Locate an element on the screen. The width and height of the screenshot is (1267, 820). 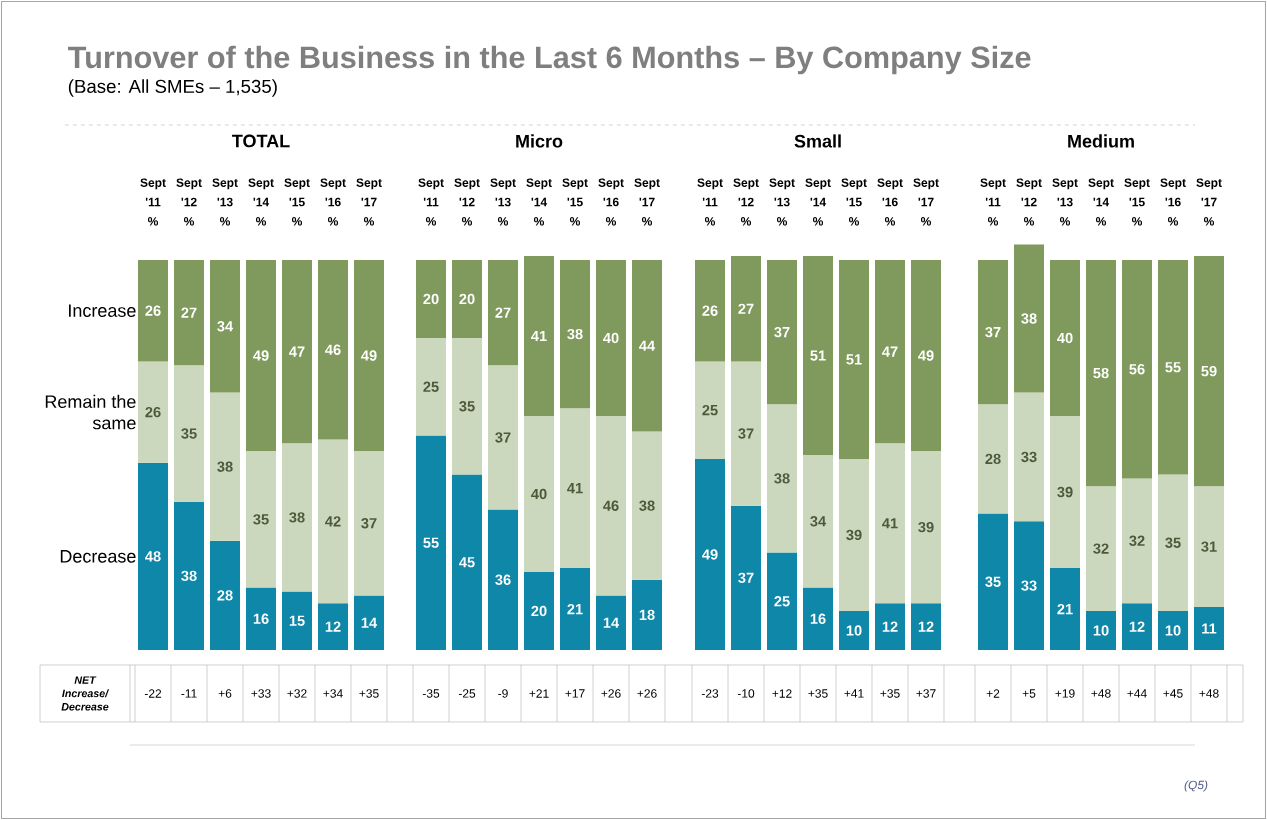
text: -25 is located at coordinates (467, 693).